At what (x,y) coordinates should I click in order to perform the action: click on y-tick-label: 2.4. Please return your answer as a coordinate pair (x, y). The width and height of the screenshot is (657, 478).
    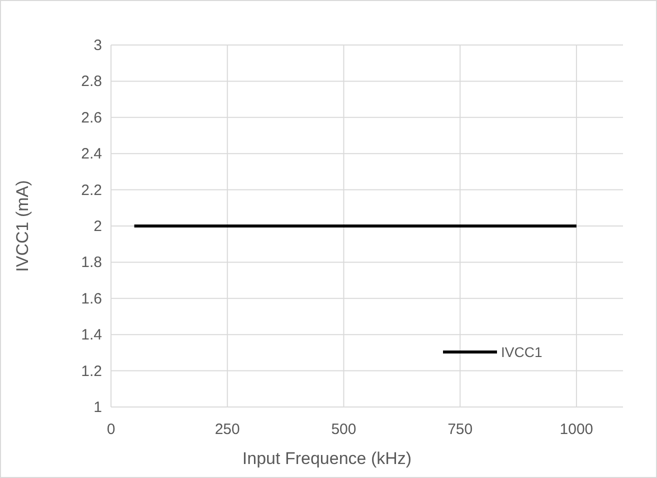
    Looking at the image, I should click on (91, 154).